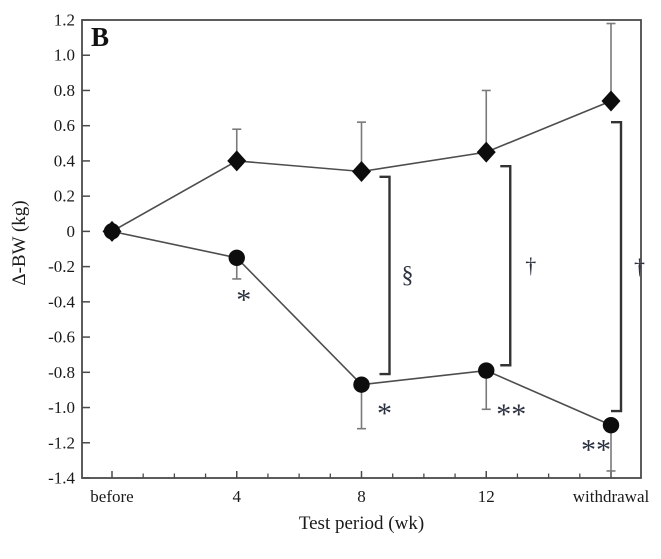 Image resolution: width=661 pixels, height=559 pixels. Describe the element at coordinates (61, 301) in the screenshot. I see `y-tick-label: -0.4` at that location.